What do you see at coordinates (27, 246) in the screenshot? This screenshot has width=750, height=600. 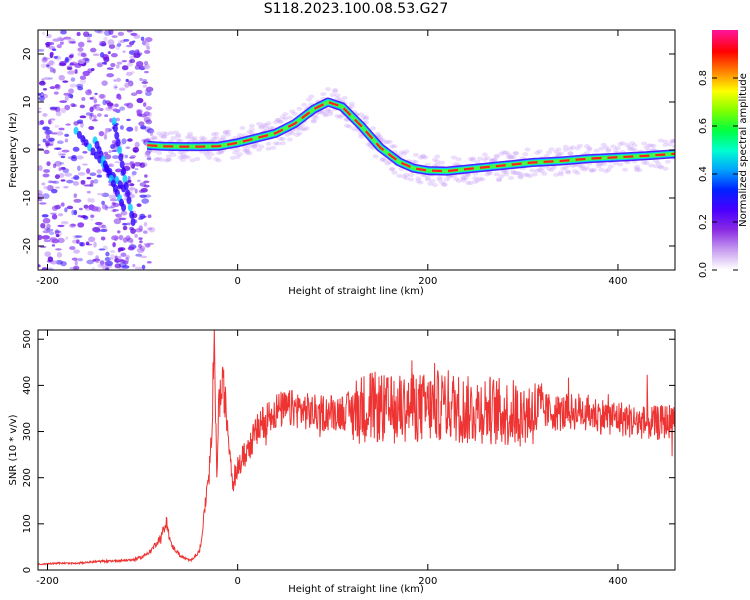 I see `spectrogram-y-tick-label: -20` at bounding box center [27, 246].